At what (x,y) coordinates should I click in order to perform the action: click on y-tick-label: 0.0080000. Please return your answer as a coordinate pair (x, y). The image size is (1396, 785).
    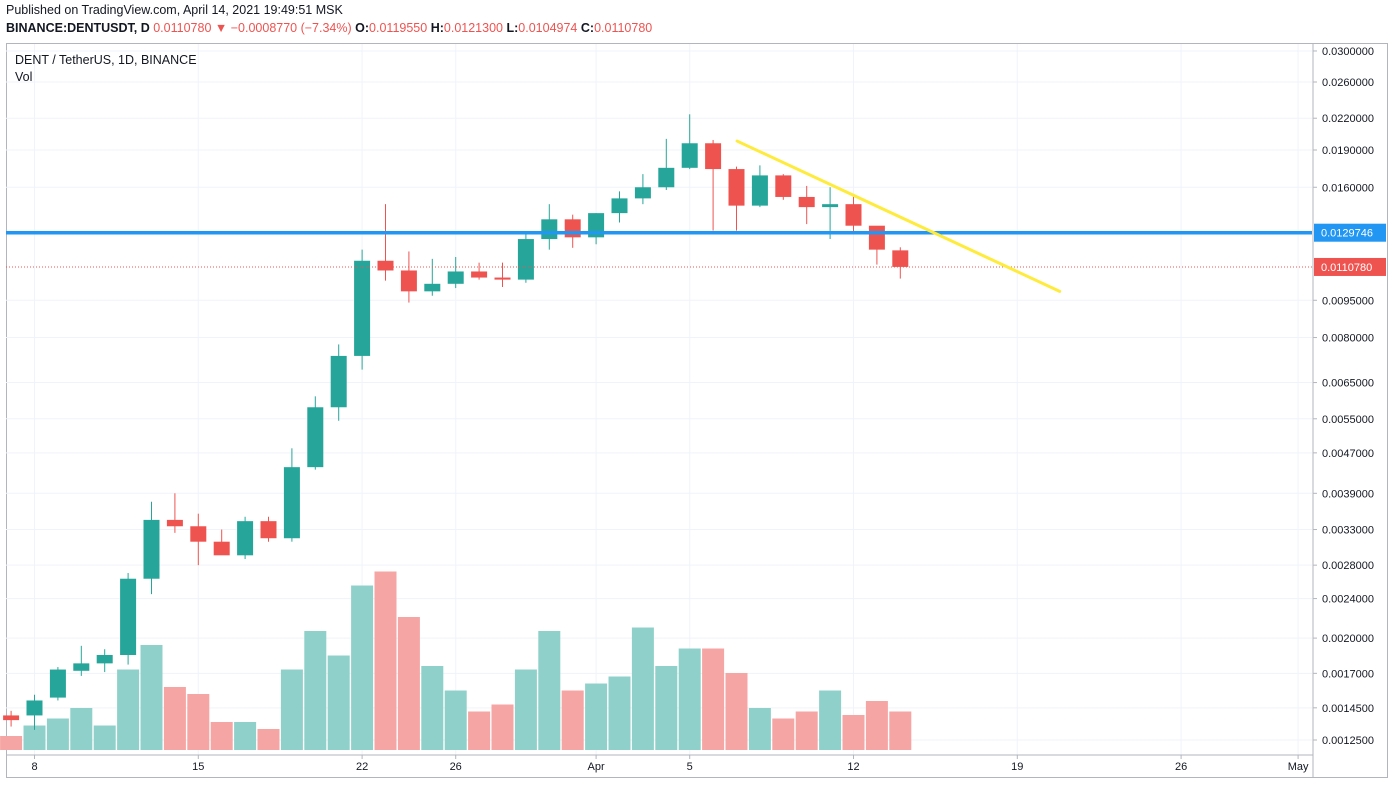
    Looking at the image, I should click on (1348, 339).